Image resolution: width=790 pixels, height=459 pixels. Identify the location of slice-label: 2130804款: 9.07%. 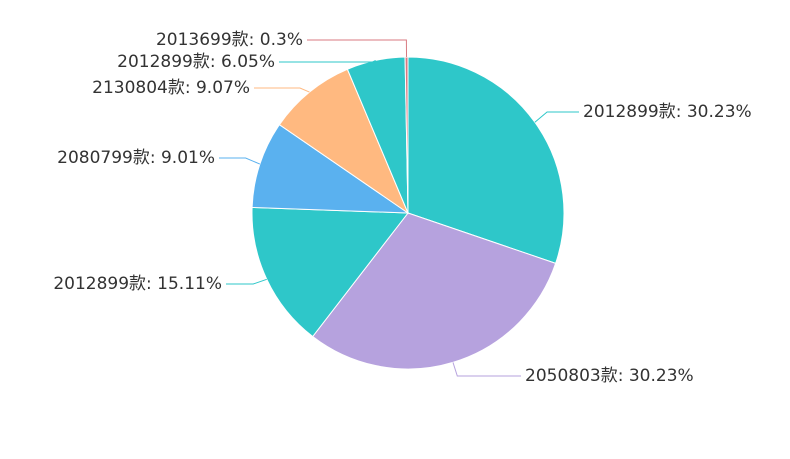
(171, 88).